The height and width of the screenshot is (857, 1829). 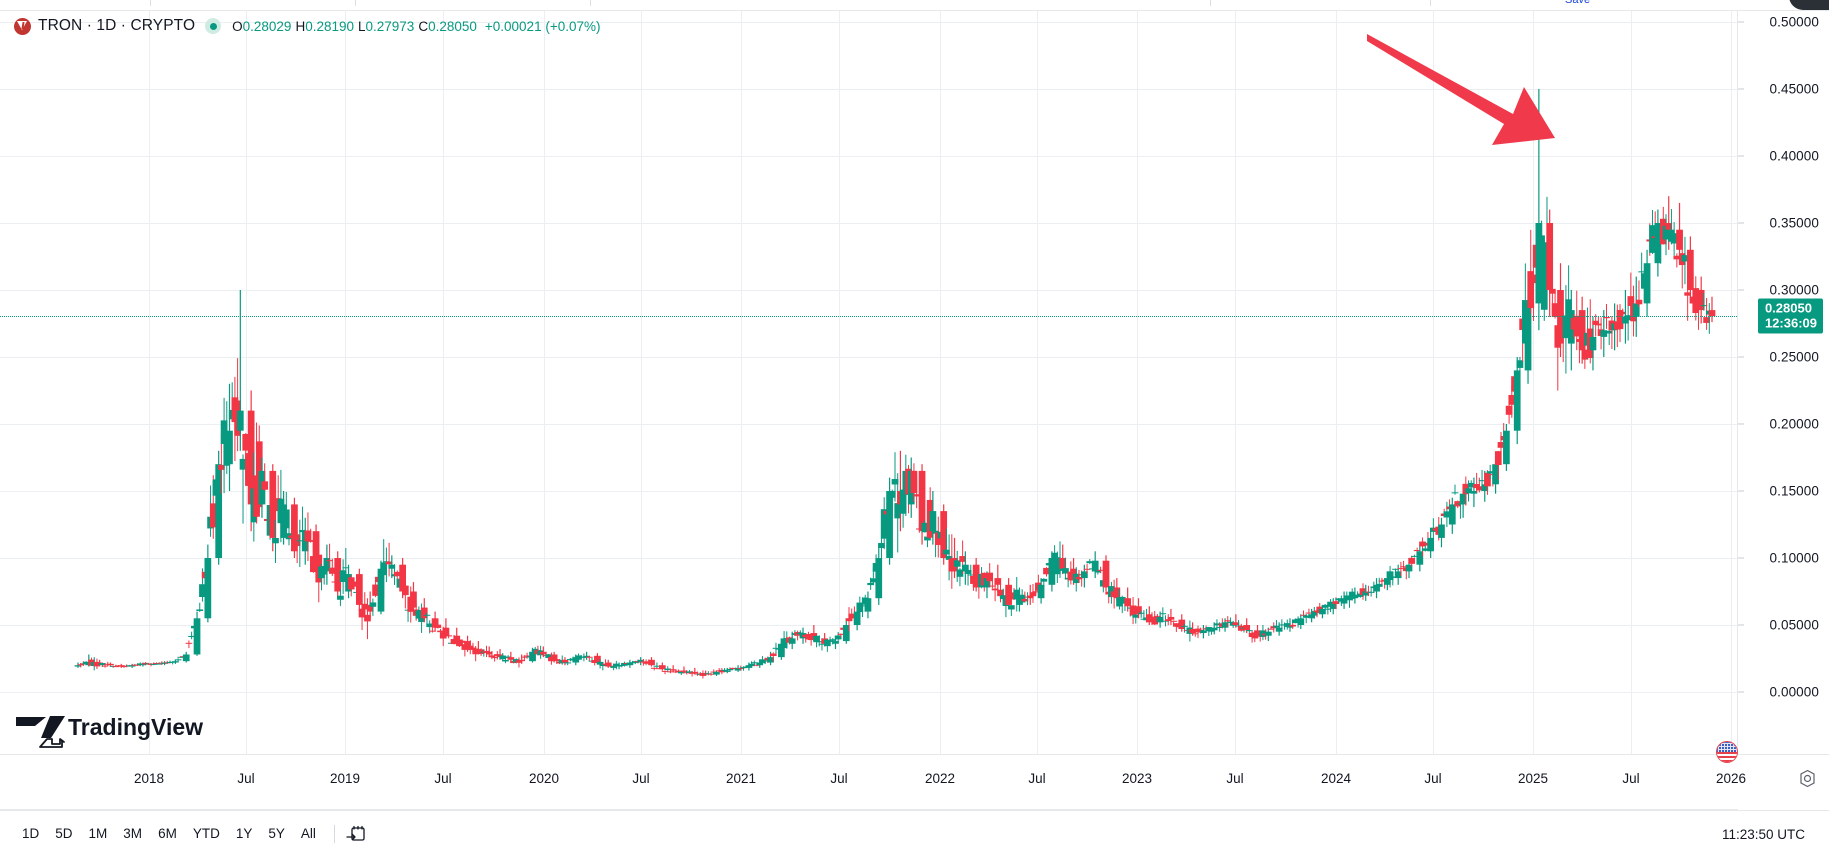 I want to click on tron-logo-icon, so click(x=22, y=26).